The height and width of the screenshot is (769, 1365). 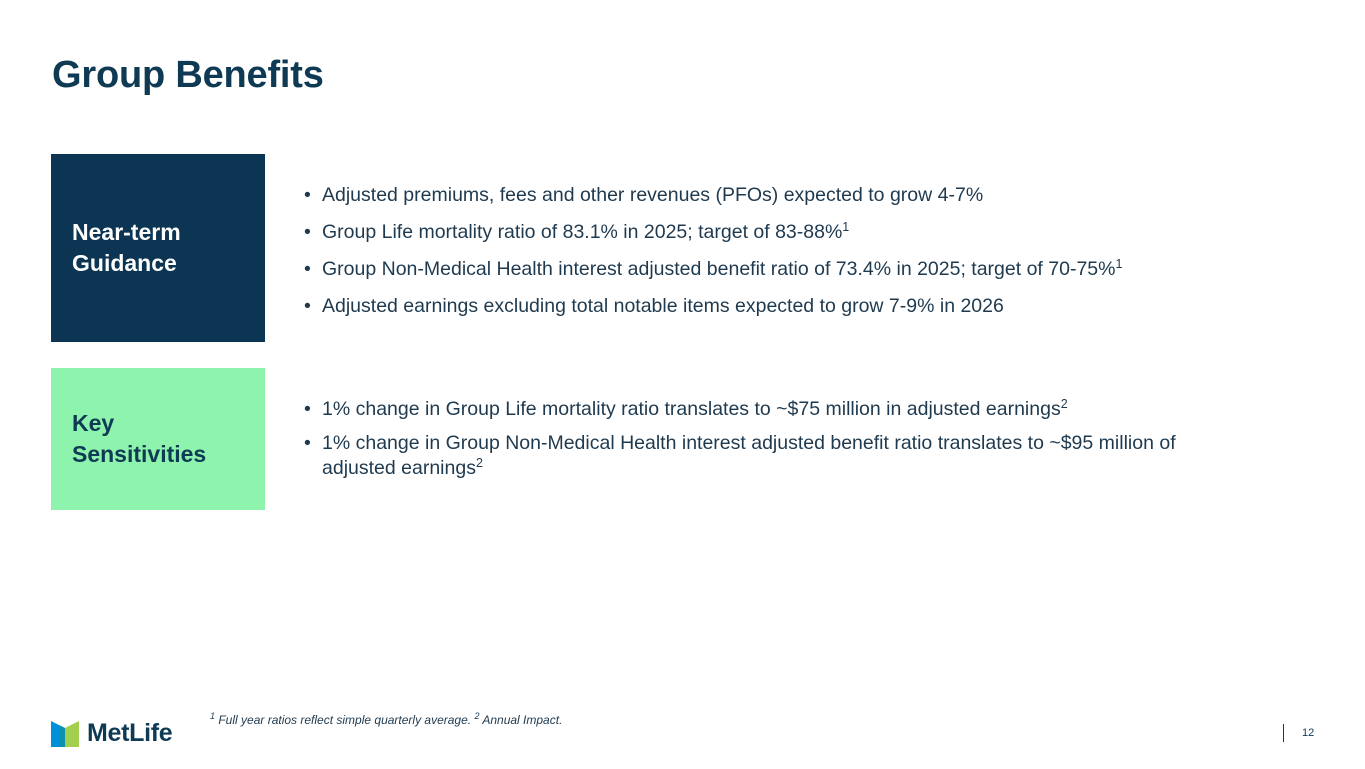 What do you see at coordinates (93, 423) in the screenshot?
I see `sensitivities-label-line1: Key` at bounding box center [93, 423].